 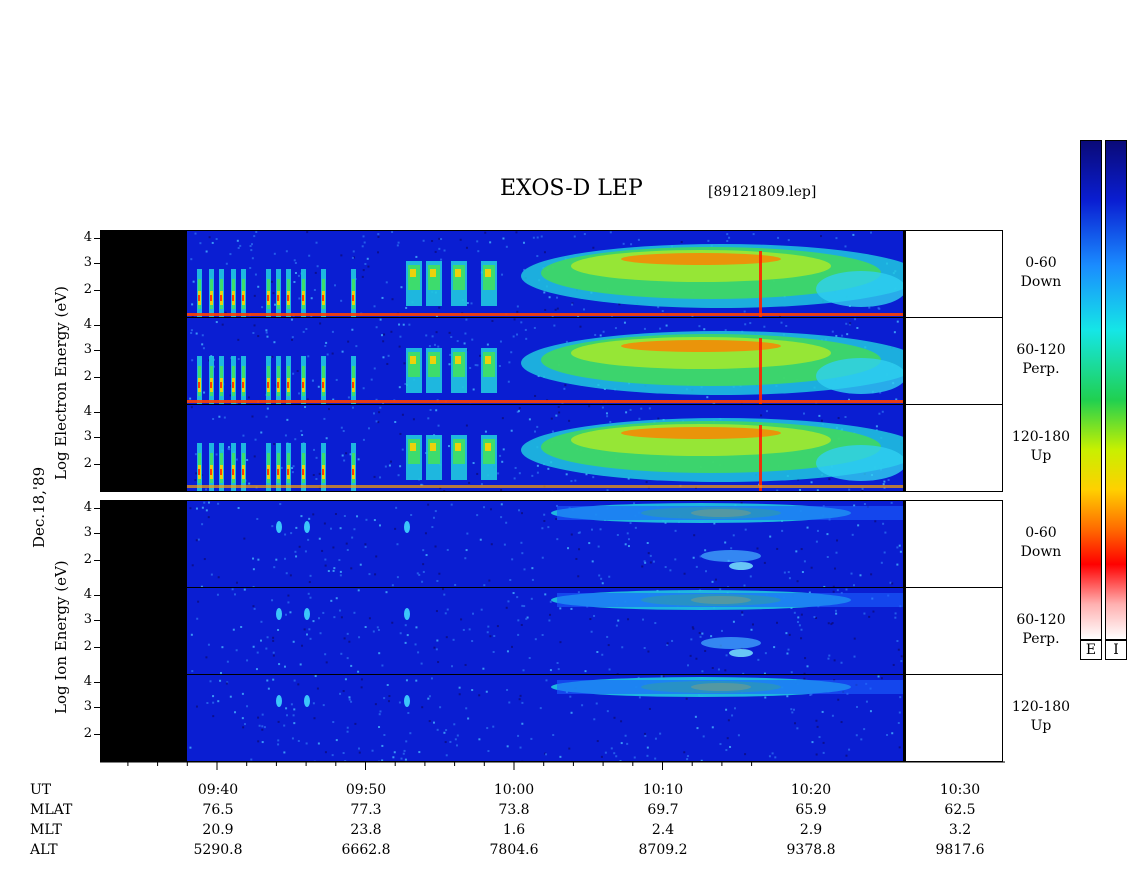 What do you see at coordinates (503, 544) in the screenshot?
I see `ion-panel-down` at bounding box center [503, 544].